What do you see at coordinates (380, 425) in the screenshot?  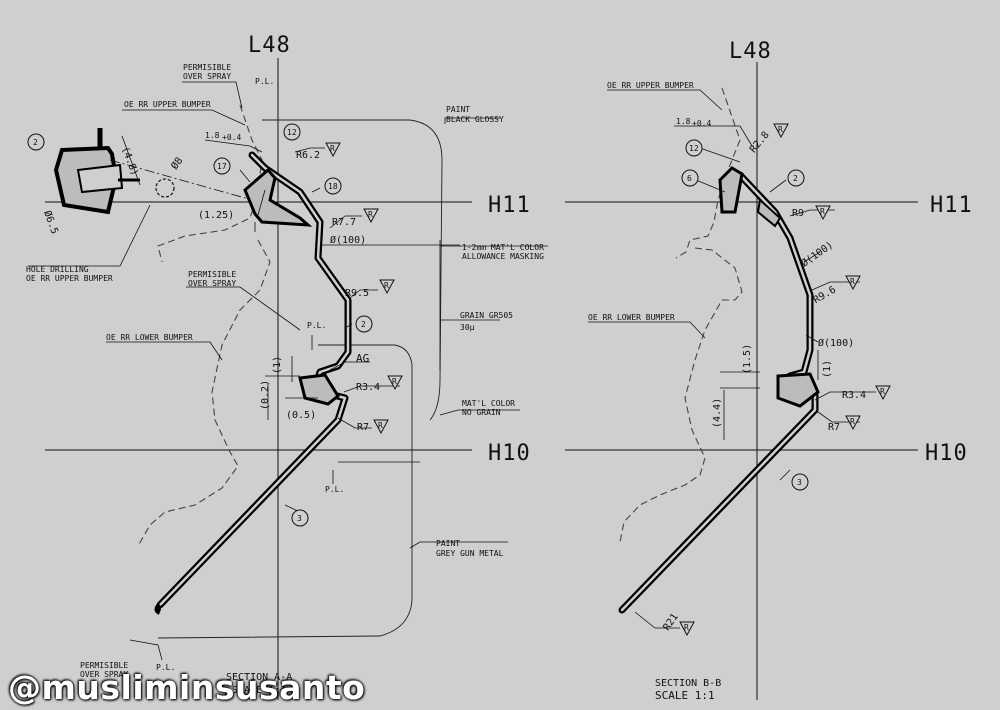 I see `finish-a-5: R` at bounding box center [380, 425].